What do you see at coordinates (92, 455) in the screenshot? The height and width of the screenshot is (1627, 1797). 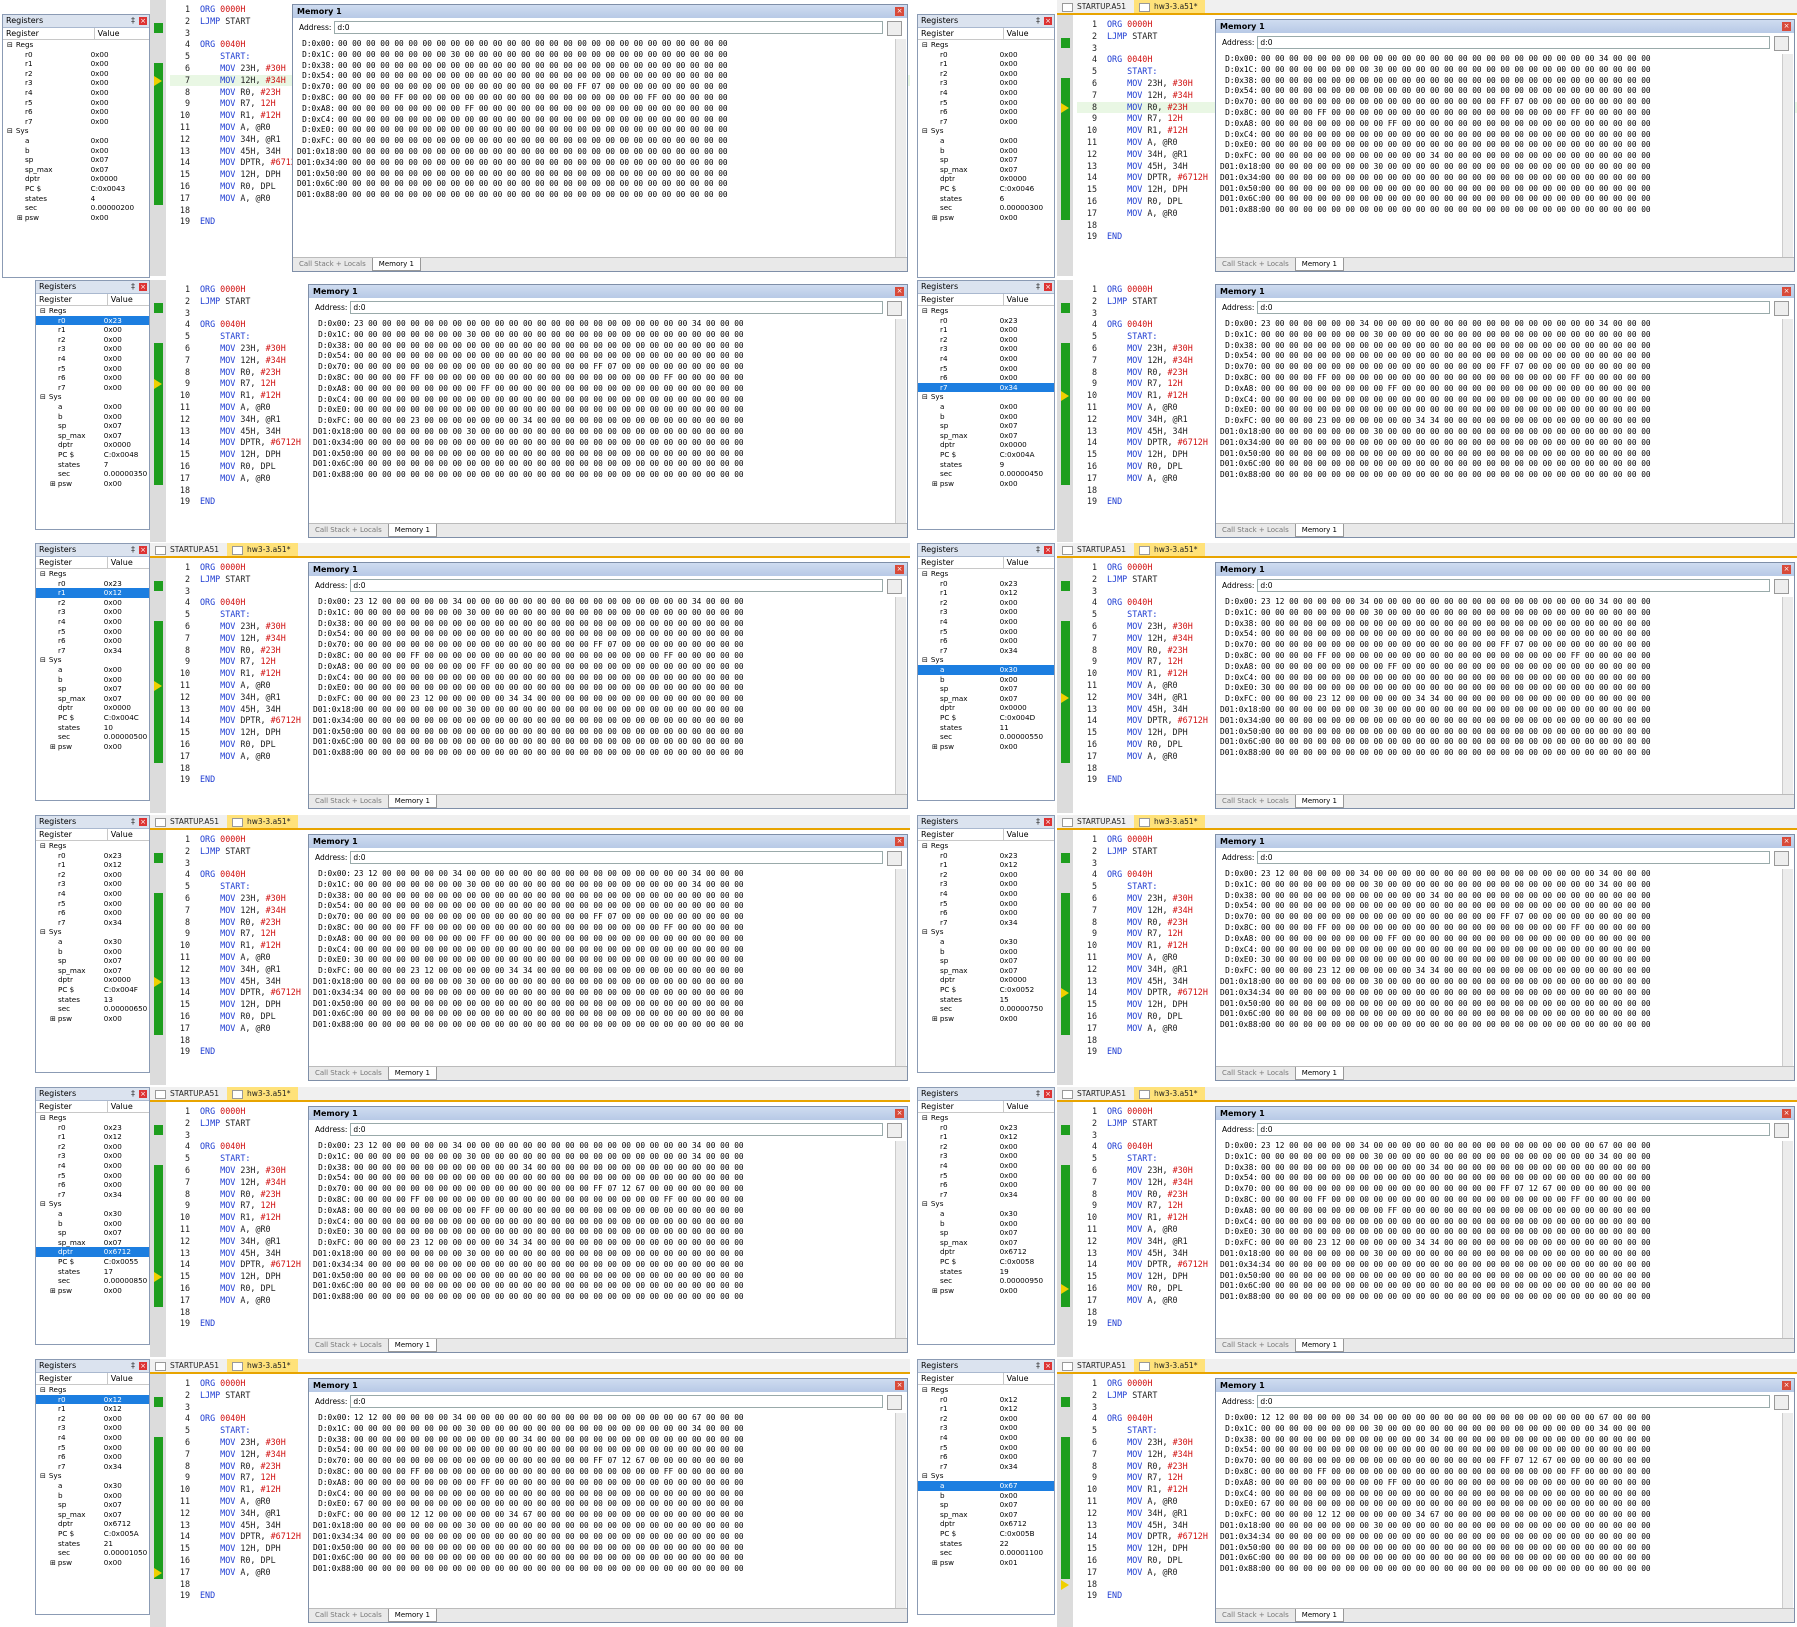 I see `sys-row-PC: PC $ C:0x0048` at bounding box center [92, 455].